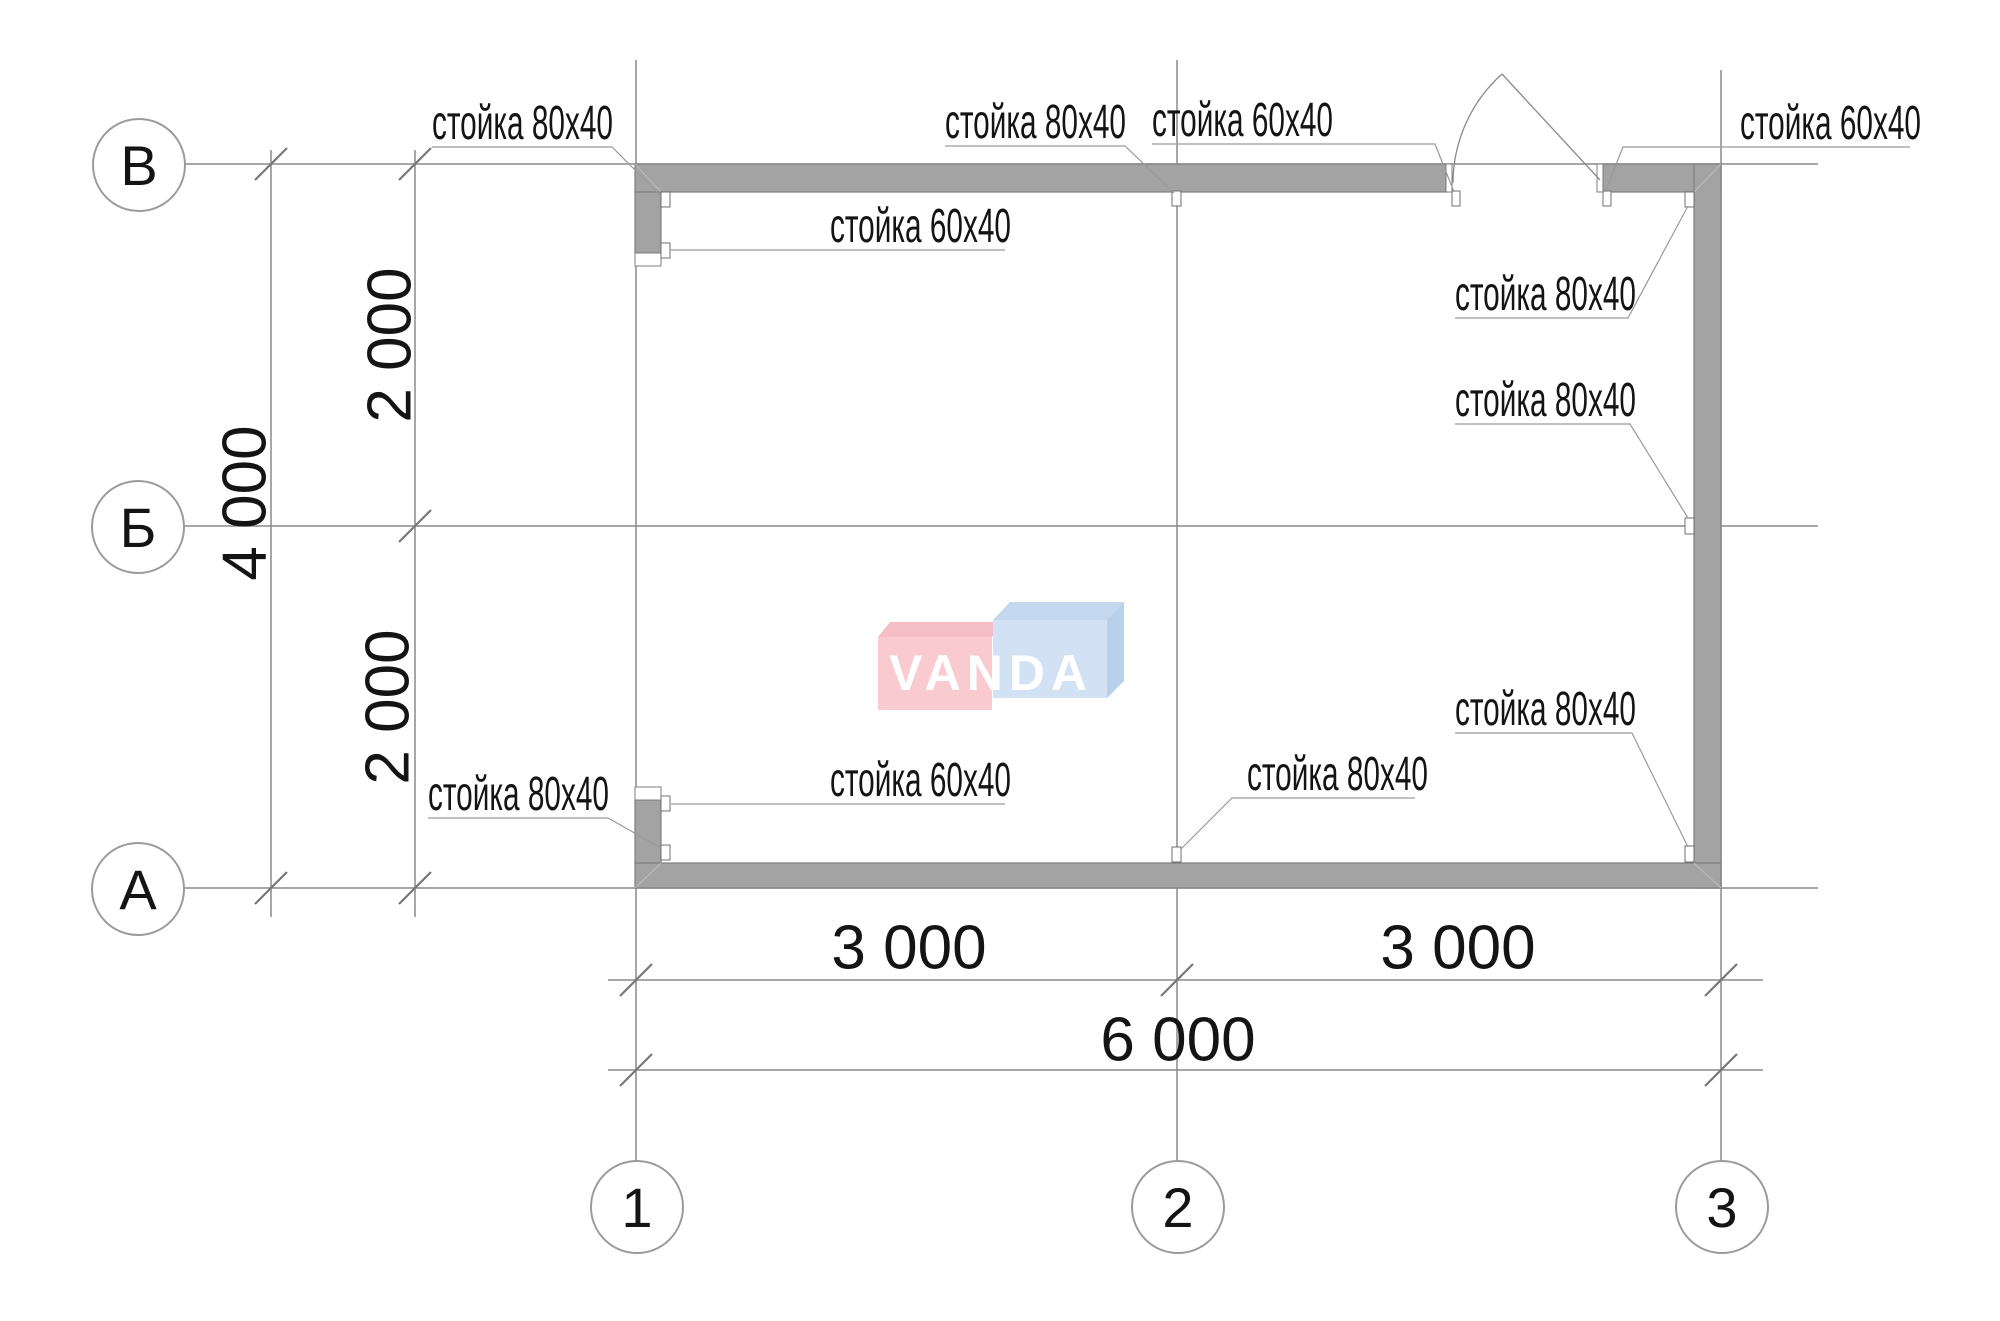  What do you see at coordinates (1689, 854) in the screenshot?
I see `stud-bottom-right-corner` at bounding box center [1689, 854].